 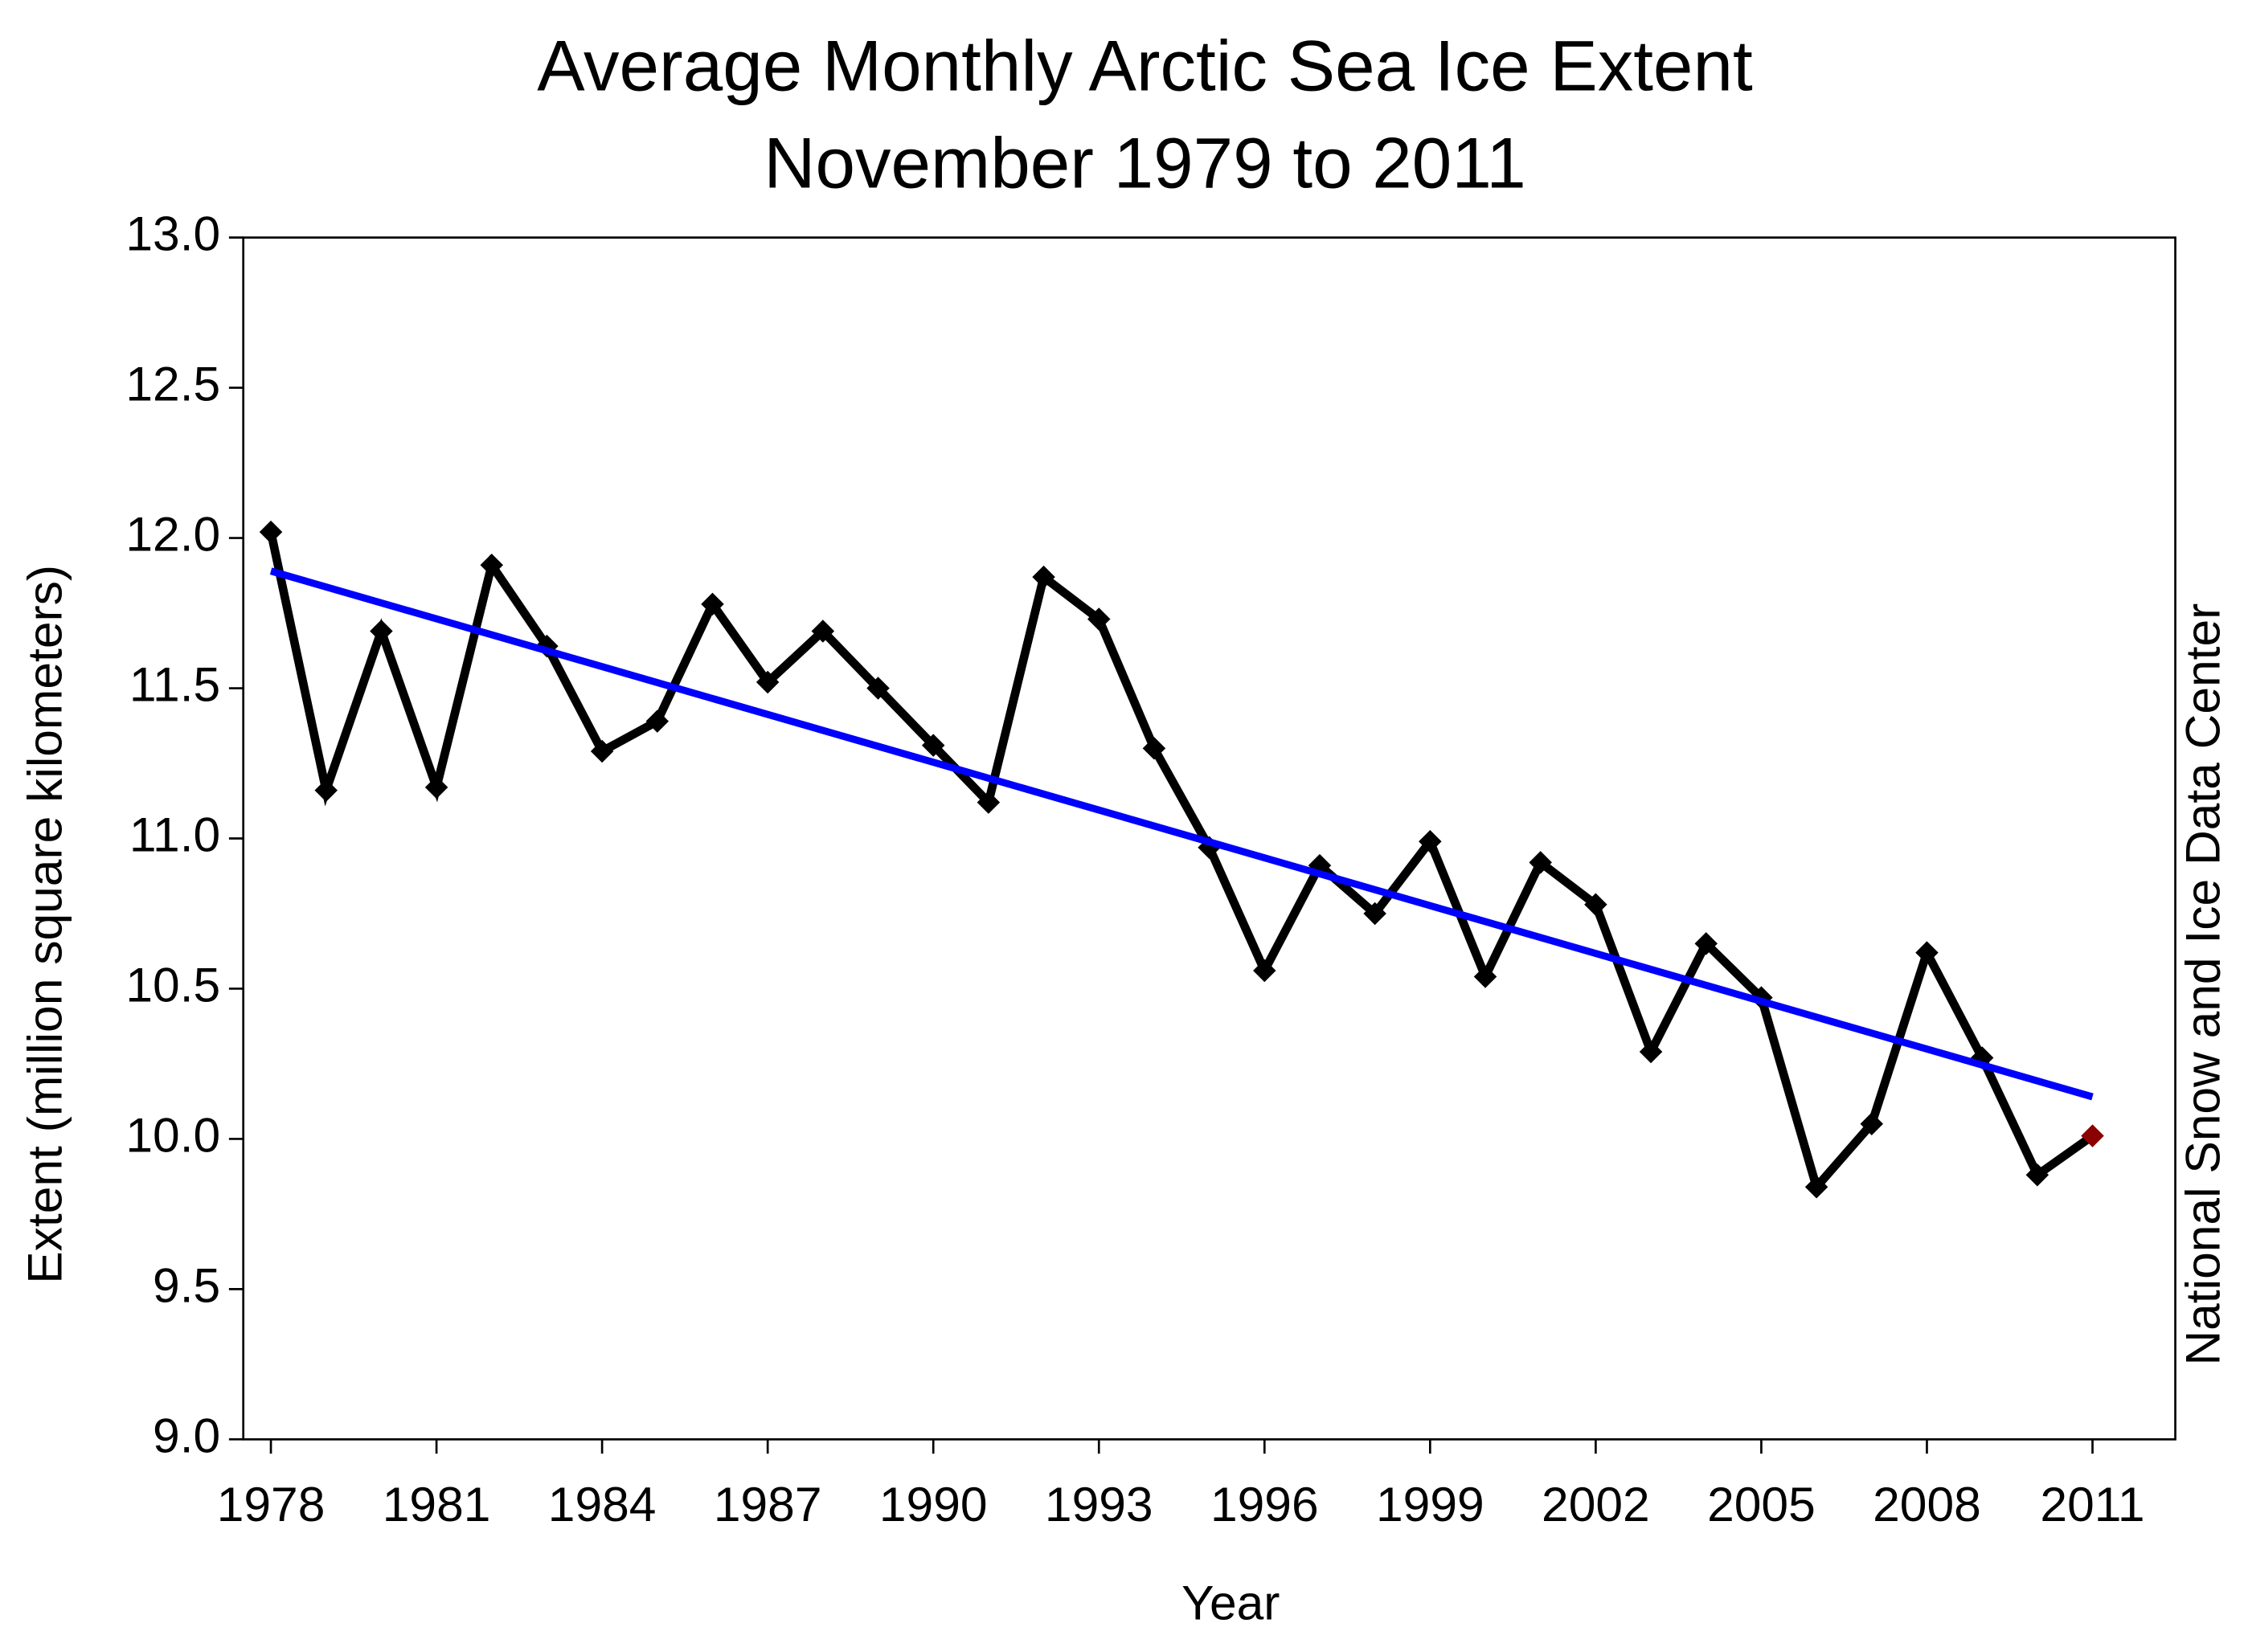 I want to click on x-tick-label: 2008, so click(x=1927, y=1504).